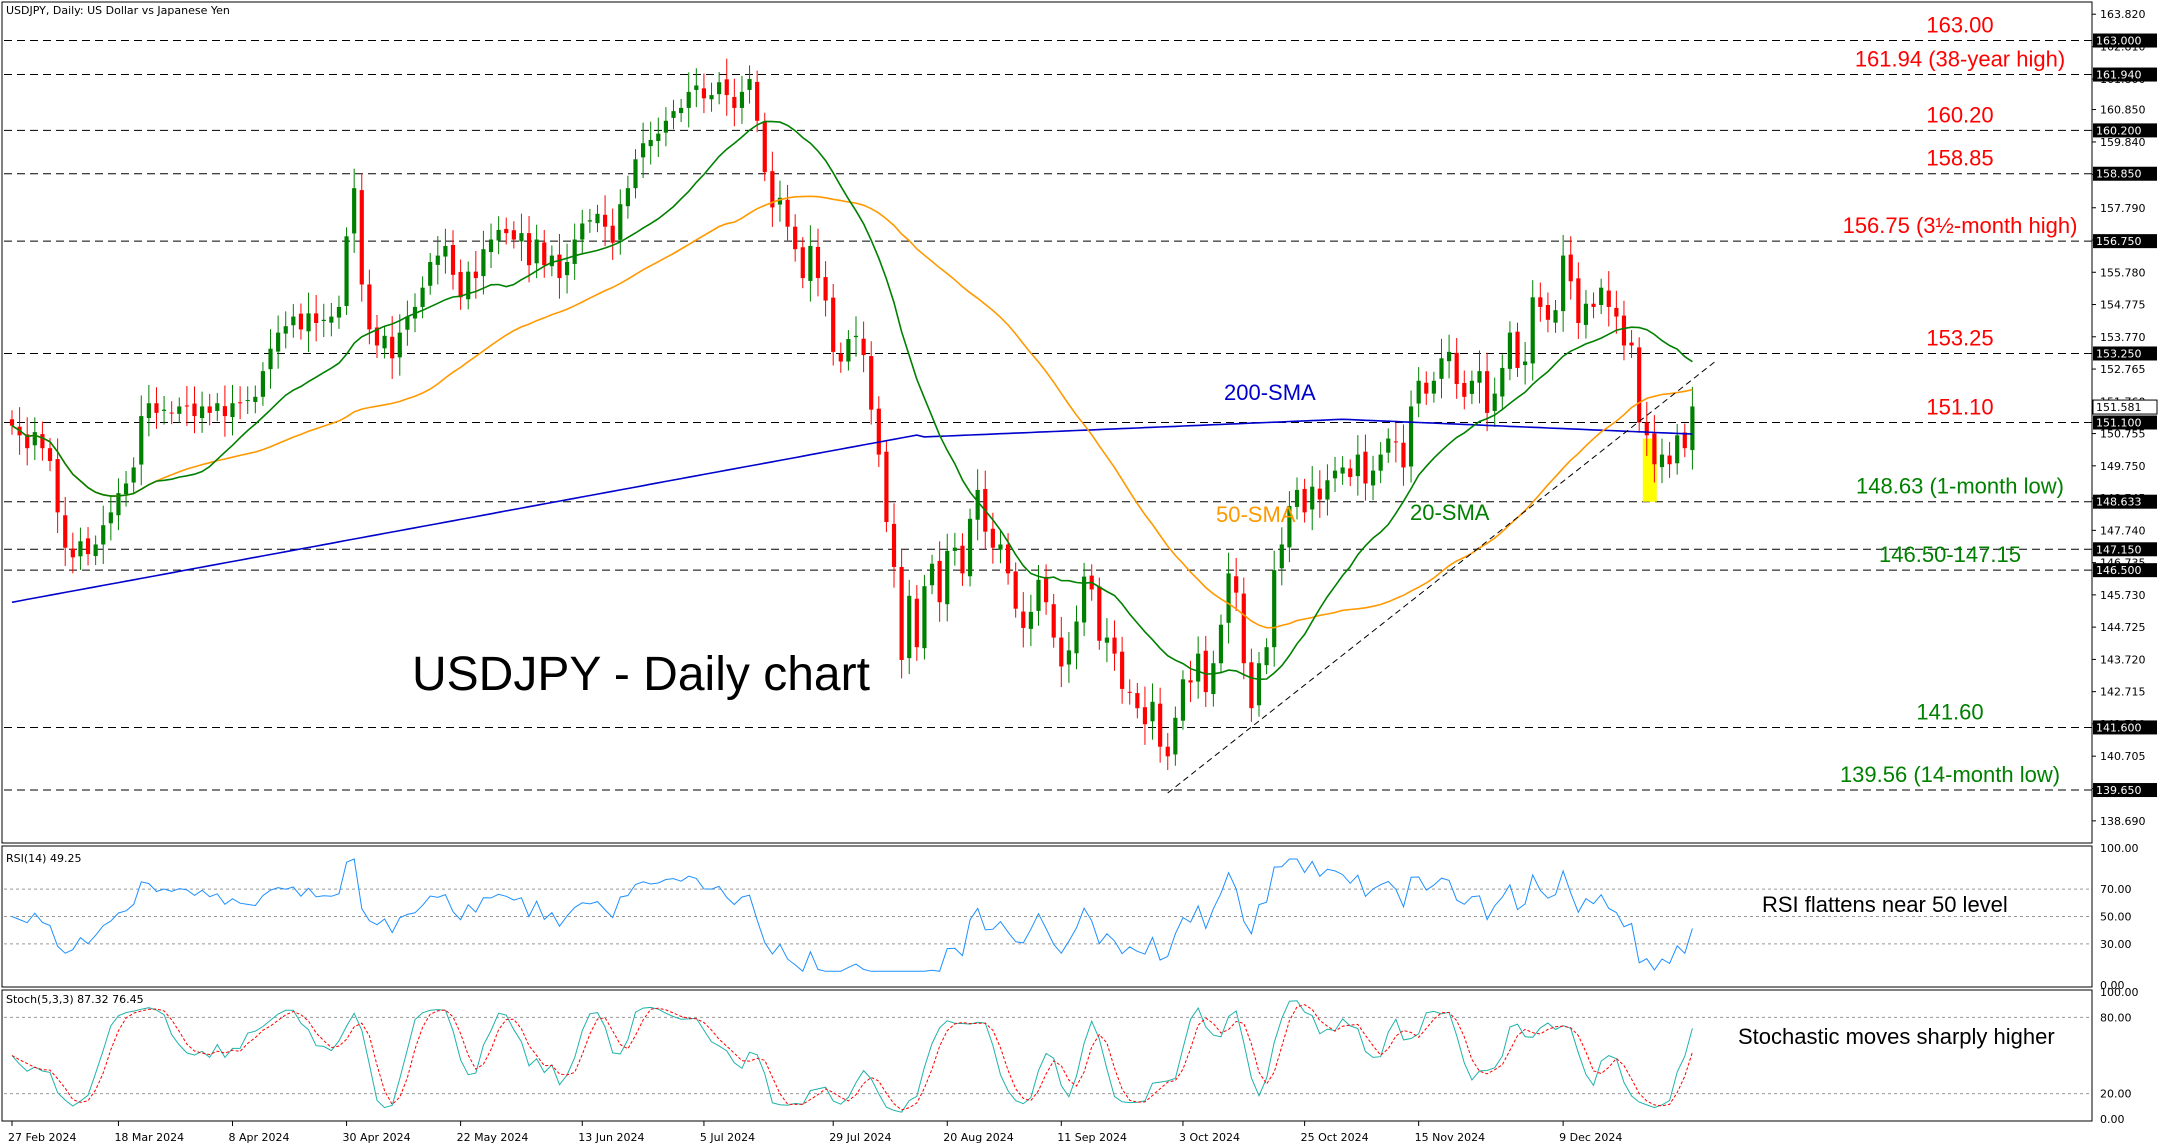 This screenshot has height=1147, width=2168. Describe the element at coordinates (2112, 985) in the screenshot. I see `rsi-tick-label: 0.00` at that location.